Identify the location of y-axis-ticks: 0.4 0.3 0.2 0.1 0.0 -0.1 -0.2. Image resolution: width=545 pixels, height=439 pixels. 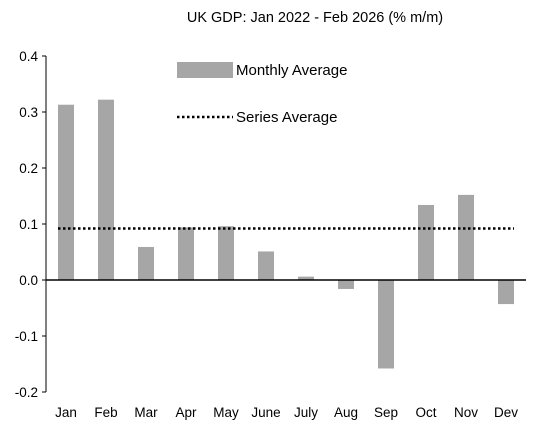
(30, 224).